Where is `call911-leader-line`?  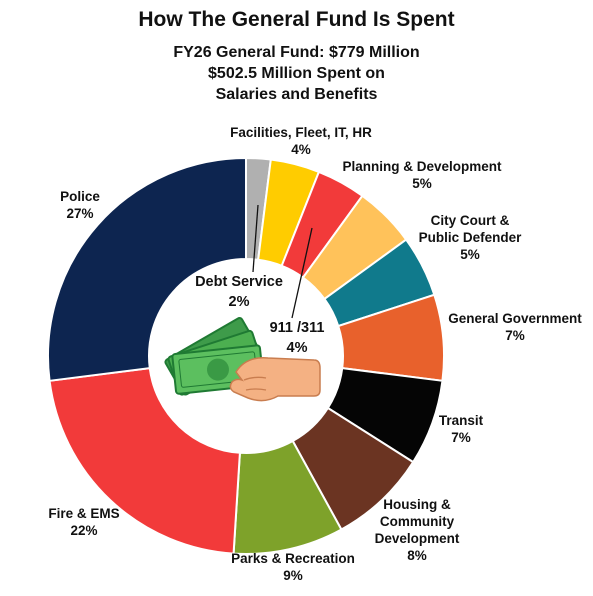
call911-leader-line is located at coordinates (302, 273).